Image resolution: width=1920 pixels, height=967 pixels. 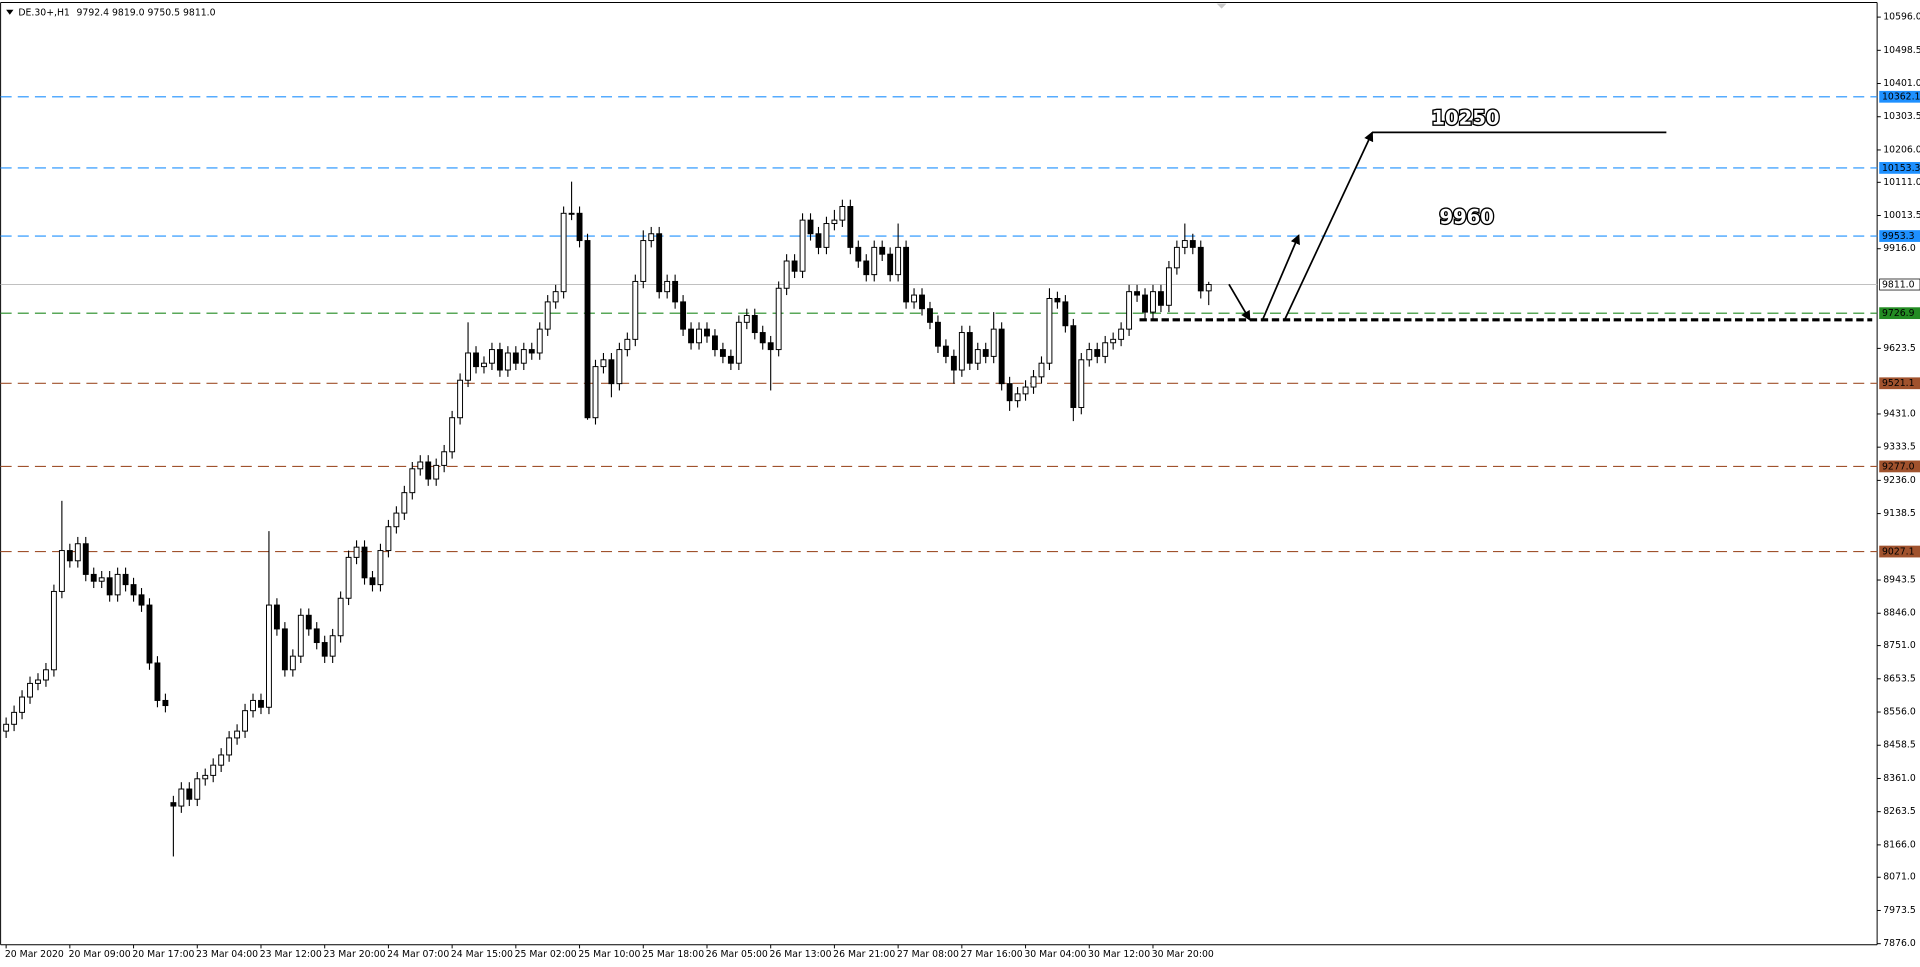 What do you see at coordinates (1899, 712) in the screenshot?
I see `y-tick-label: 8556.0` at bounding box center [1899, 712].